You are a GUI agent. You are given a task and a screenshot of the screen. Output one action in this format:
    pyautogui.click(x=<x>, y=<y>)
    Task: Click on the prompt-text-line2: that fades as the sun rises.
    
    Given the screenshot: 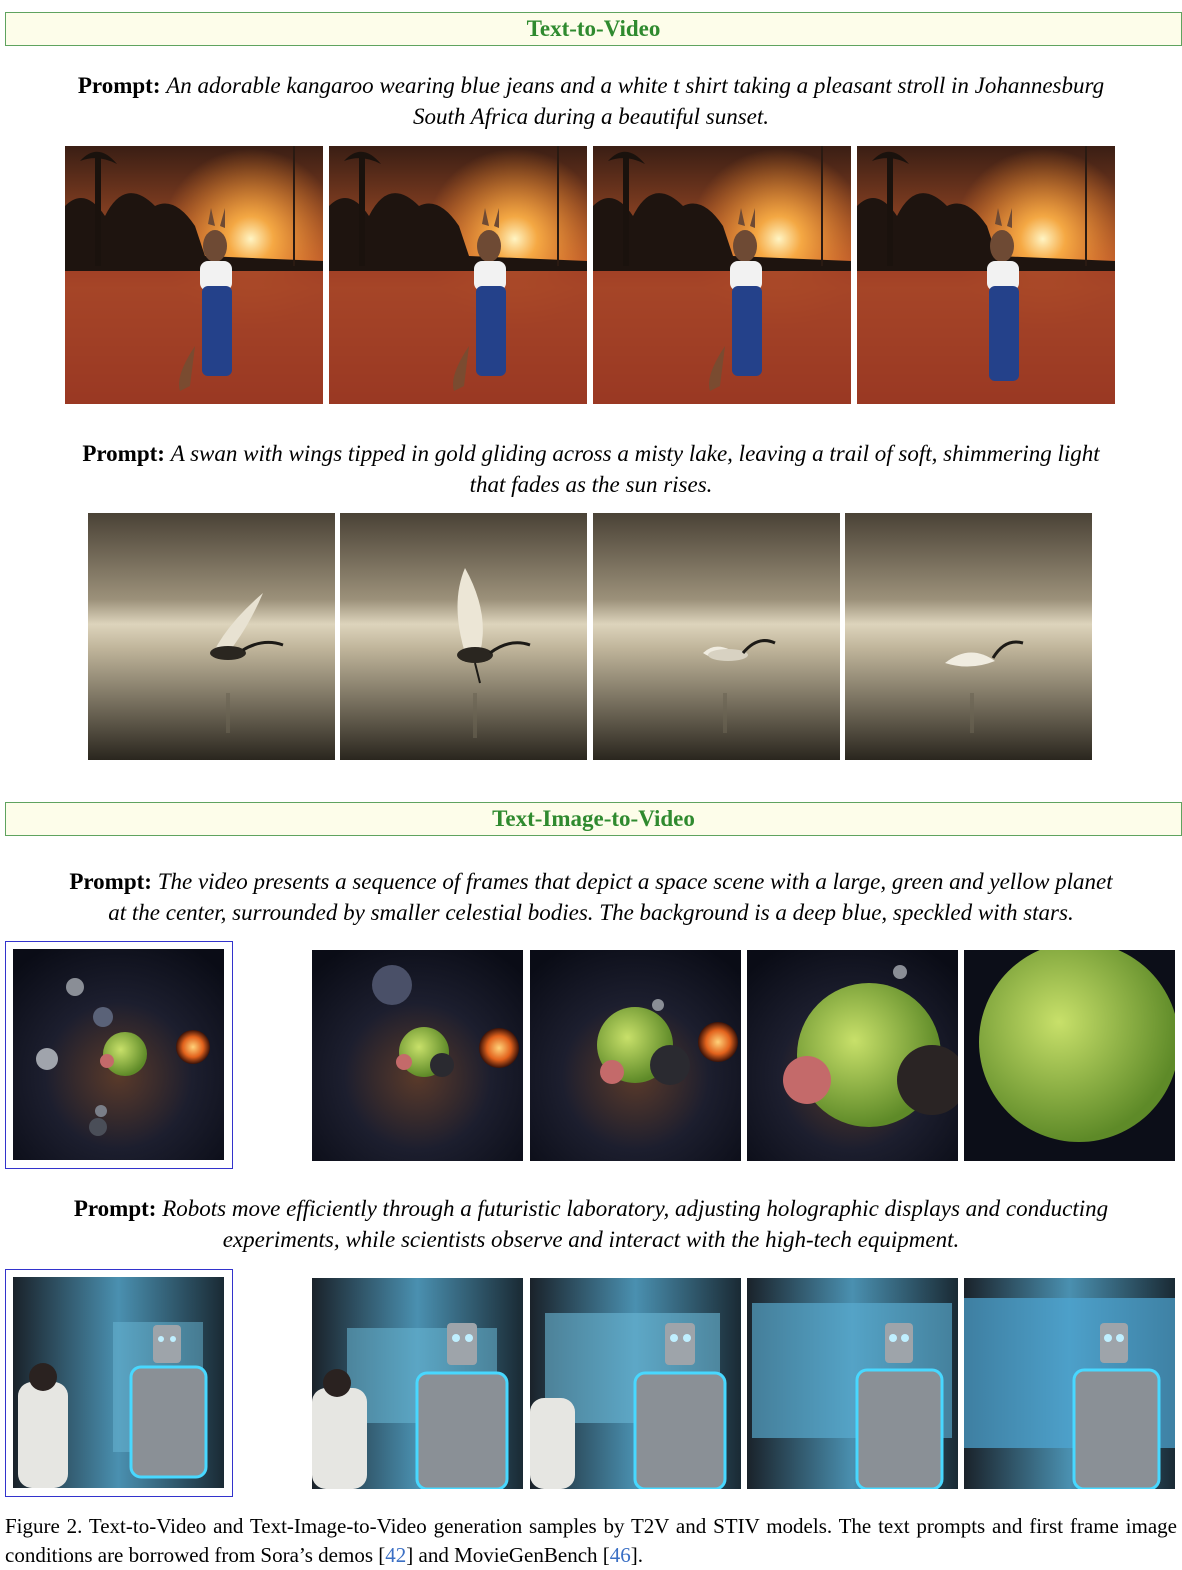 What is the action you would take?
    pyautogui.click(x=591, y=484)
    